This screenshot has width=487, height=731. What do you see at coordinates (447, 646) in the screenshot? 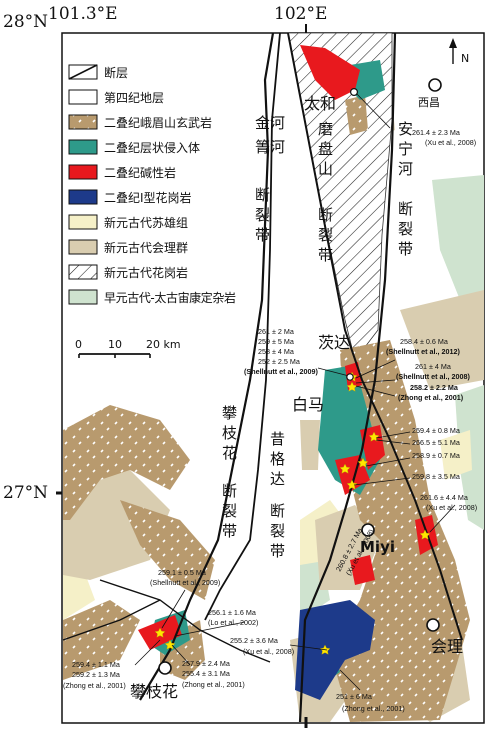
I see `place-huili: 会理` at bounding box center [447, 646].